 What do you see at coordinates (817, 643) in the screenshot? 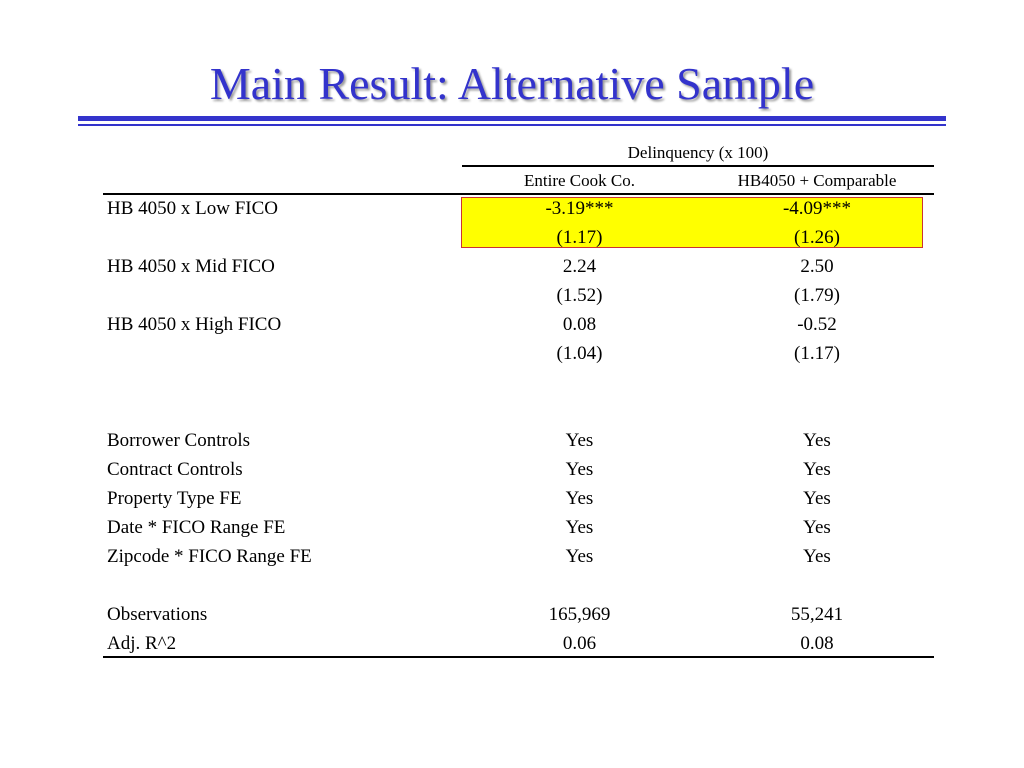
I see `adj-r2-col2: 0.08` at bounding box center [817, 643].